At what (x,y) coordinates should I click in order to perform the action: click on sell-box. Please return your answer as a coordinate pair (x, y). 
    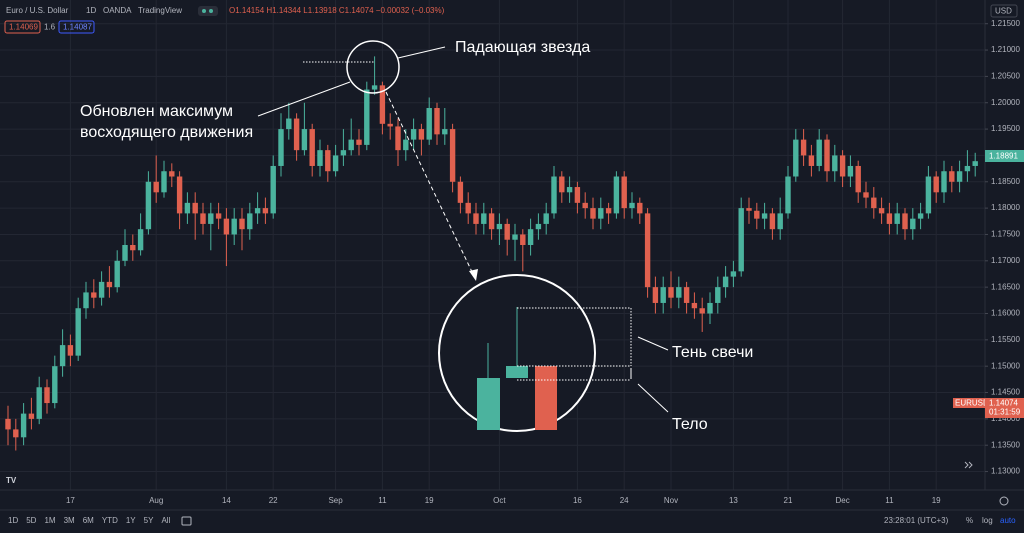
    Looking at the image, I should click on (22, 27).